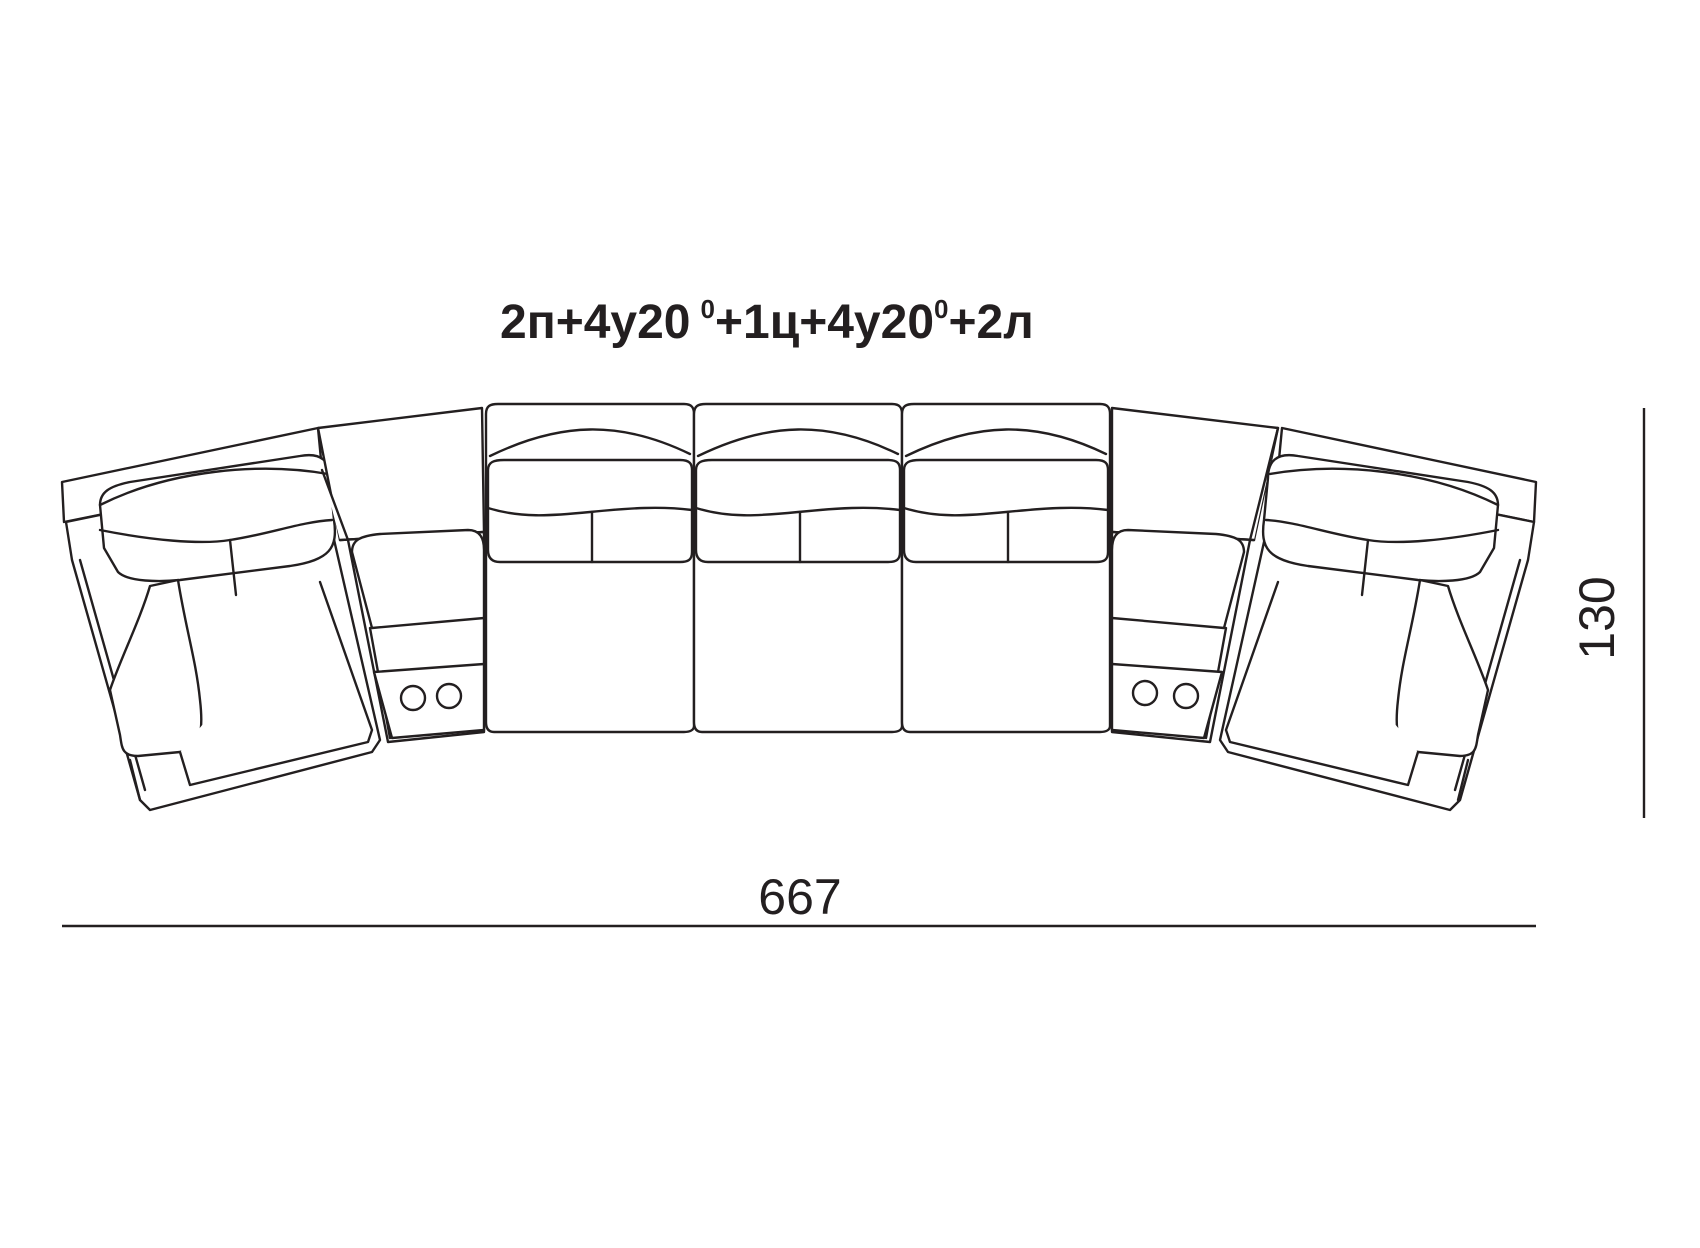 This screenshot has width=1700, height=1248. I want to click on title-superscript-2: 0, so click(941, 309).